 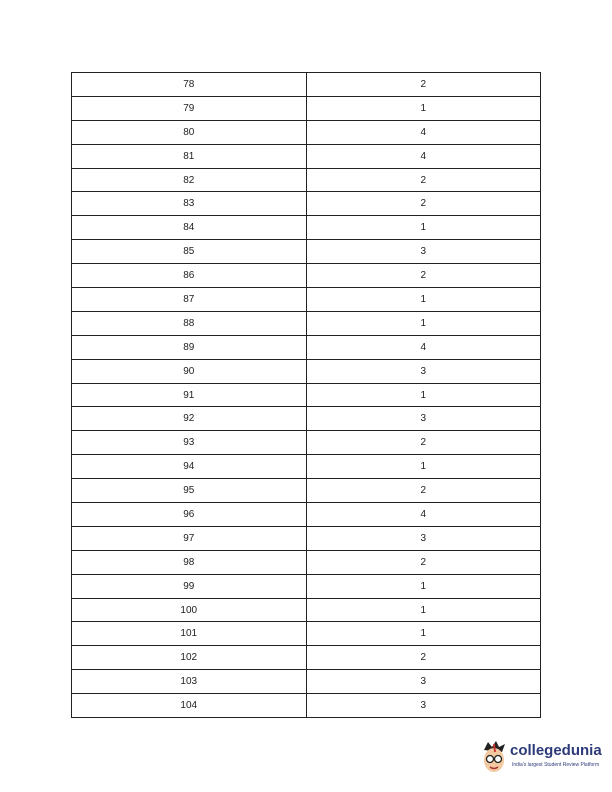 I want to click on table-row: 87 1, so click(x=306, y=299).